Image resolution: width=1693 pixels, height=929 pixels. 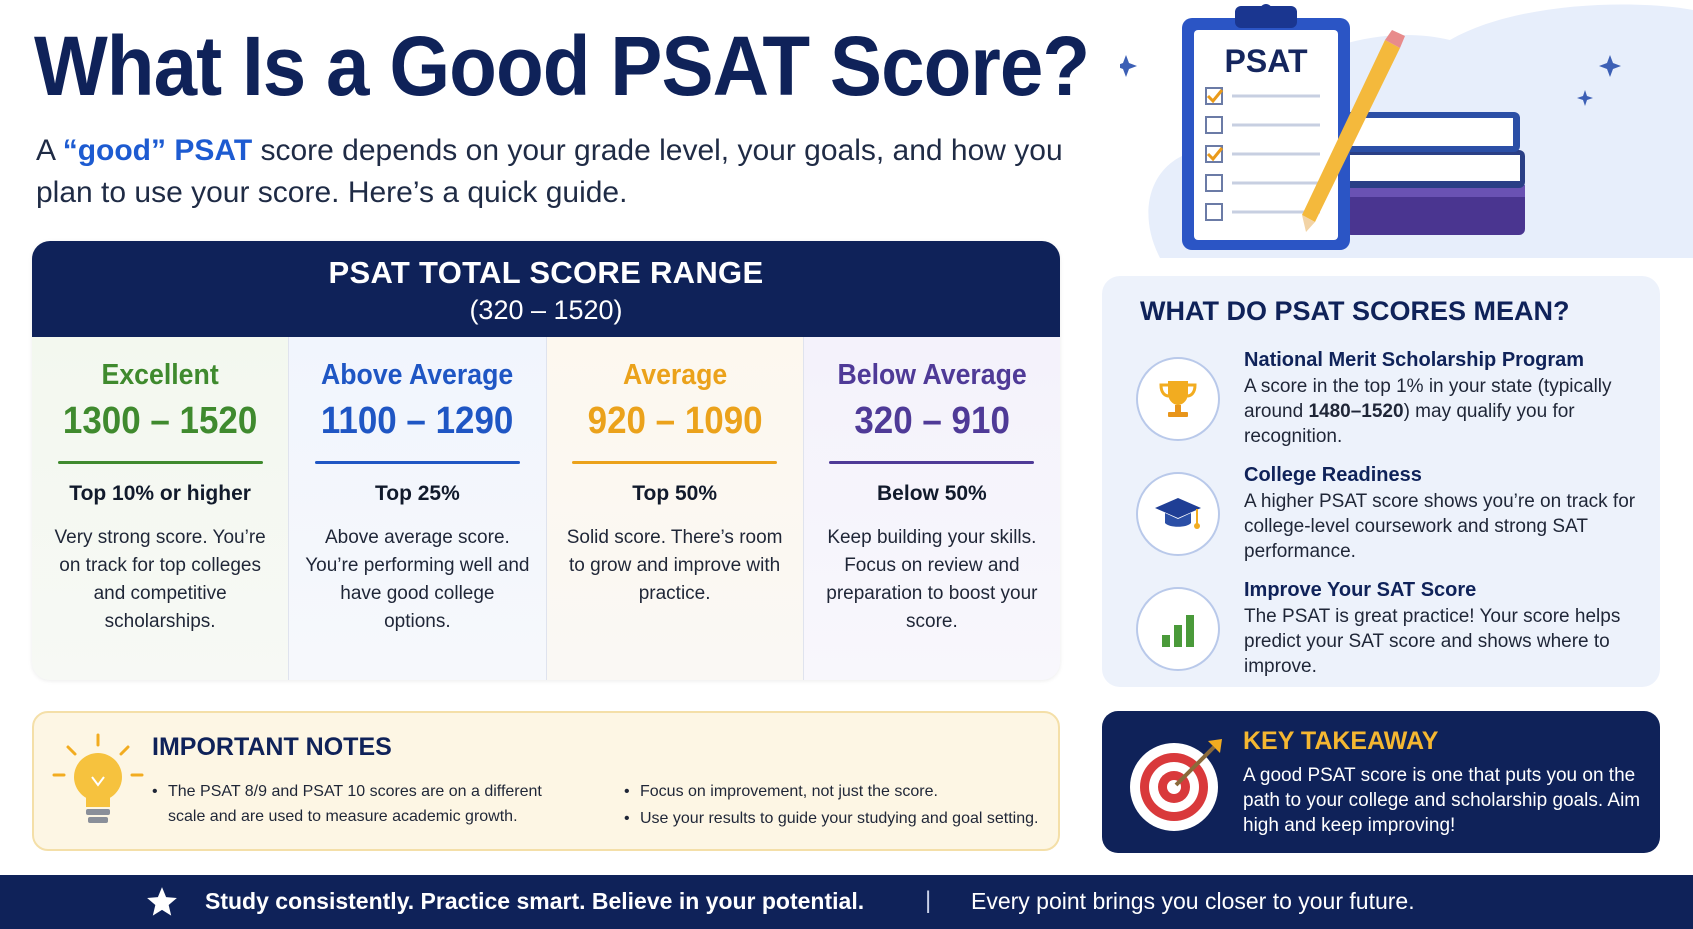 I want to click on score-range-subheading: (320 – 1520), so click(x=546, y=310).